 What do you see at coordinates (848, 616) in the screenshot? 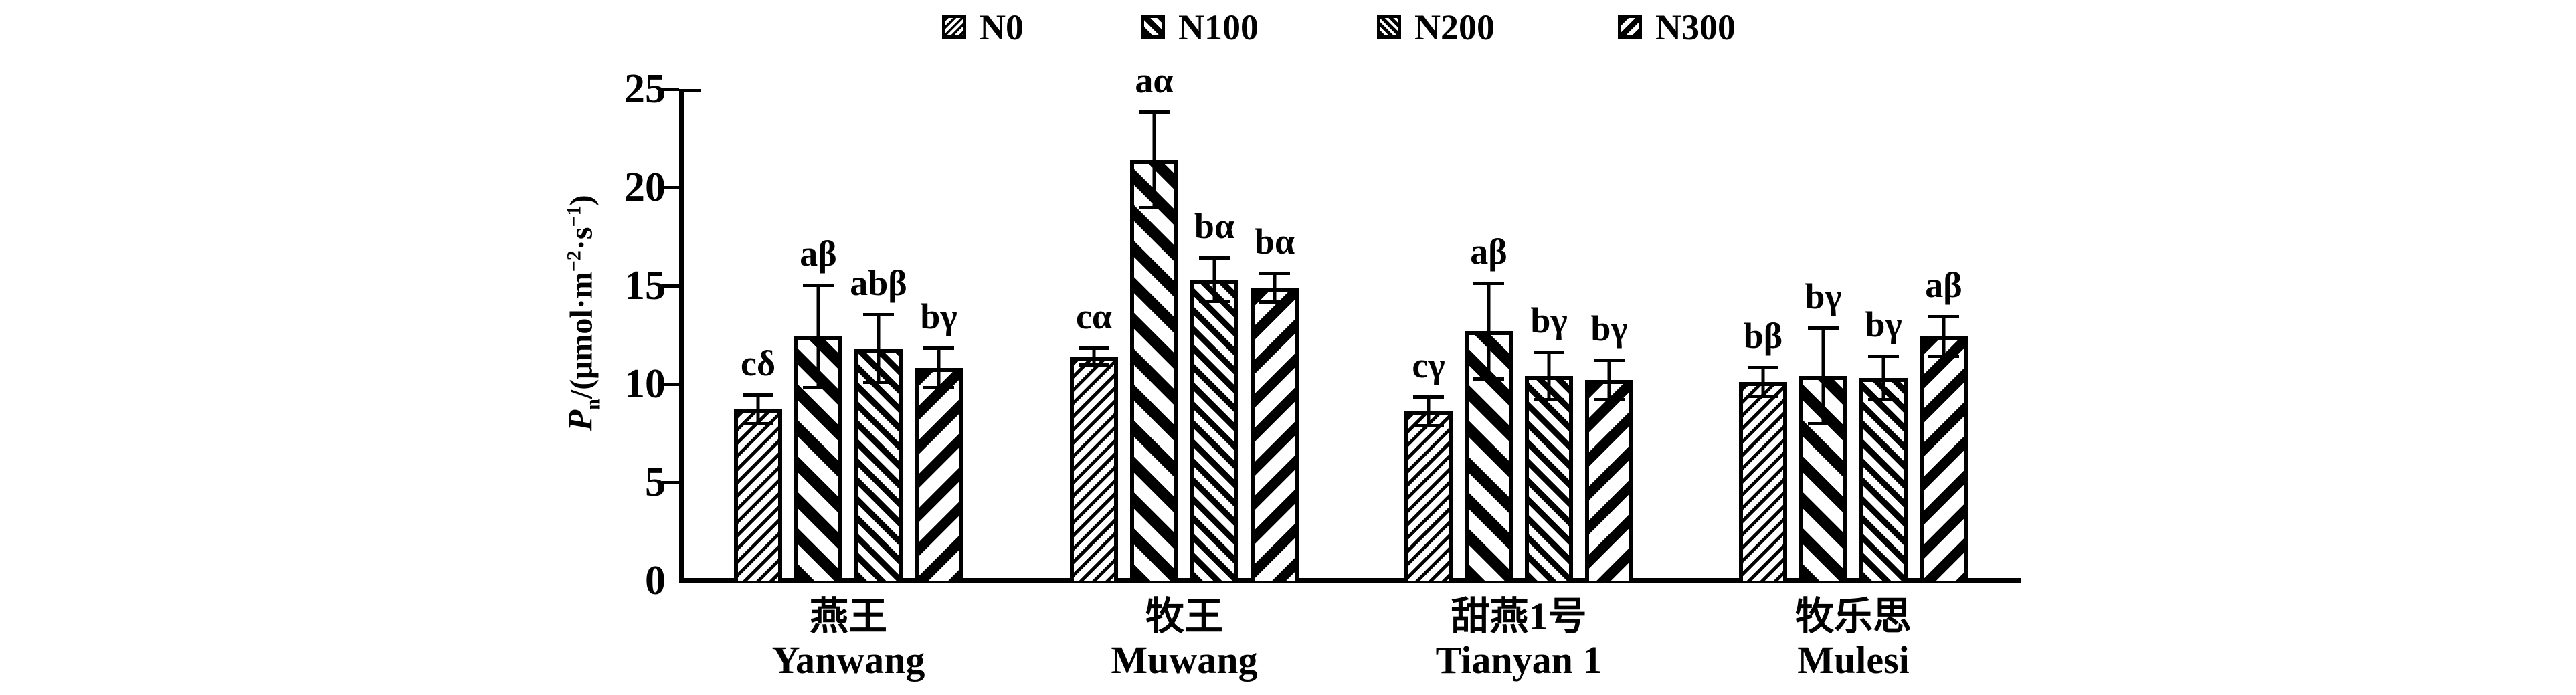
I see `category-label-cn: 燕王` at bounding box center [848, 616].